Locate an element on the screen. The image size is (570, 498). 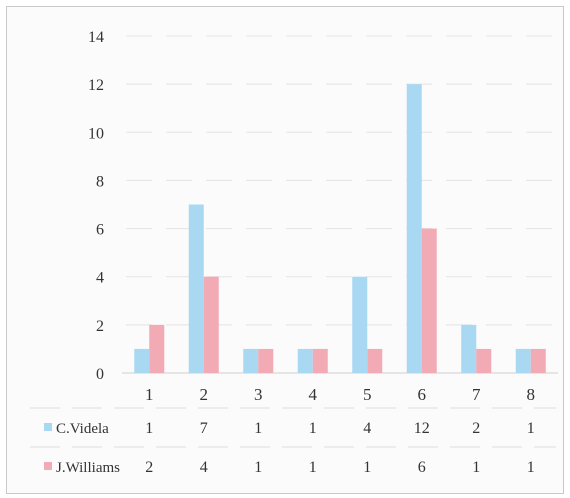
y-tick-label: 0 is located at coordinates (100, 374).